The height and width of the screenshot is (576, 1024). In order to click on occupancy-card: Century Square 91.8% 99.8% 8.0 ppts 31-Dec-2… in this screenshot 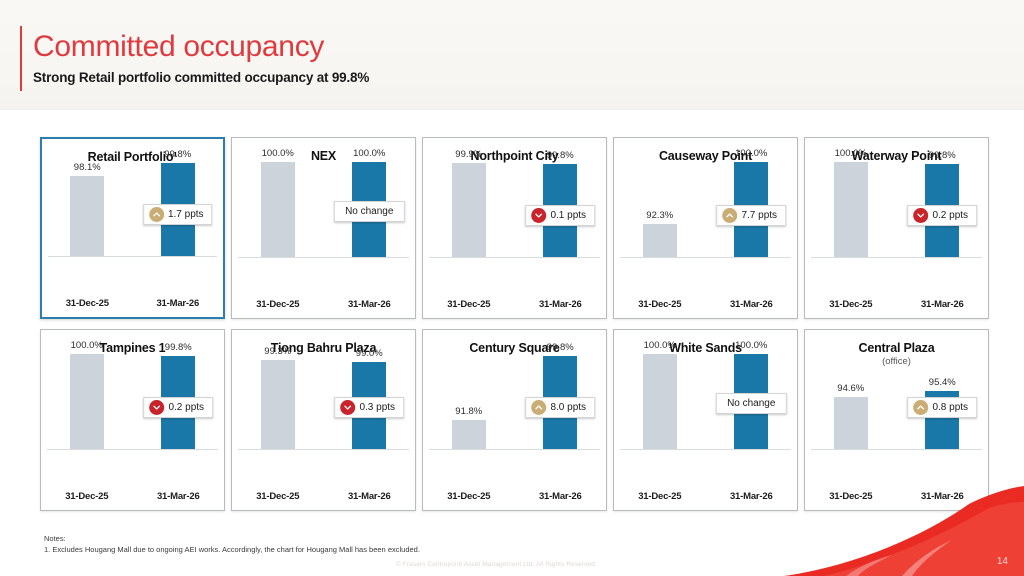, I will do `click(514, 420)`.